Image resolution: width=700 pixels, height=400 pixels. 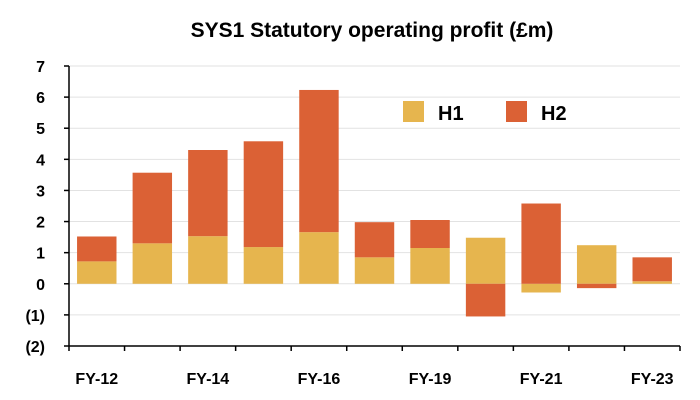 What do you see at coordinates (40, 67) in the screenshot?
I see `y-tick-label: 7` at bounding box center [40, 67].